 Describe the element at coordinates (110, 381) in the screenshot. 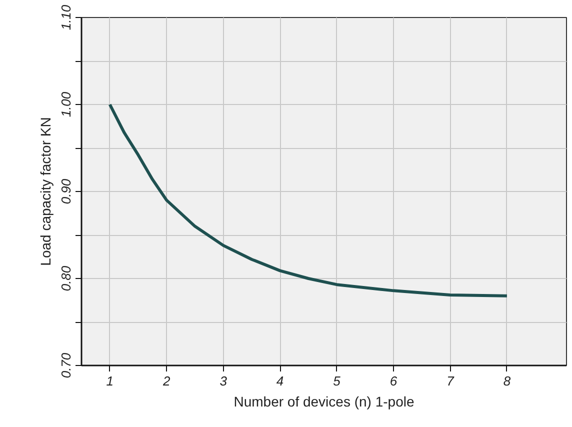

I see `x-tick-label: 1` at that location.